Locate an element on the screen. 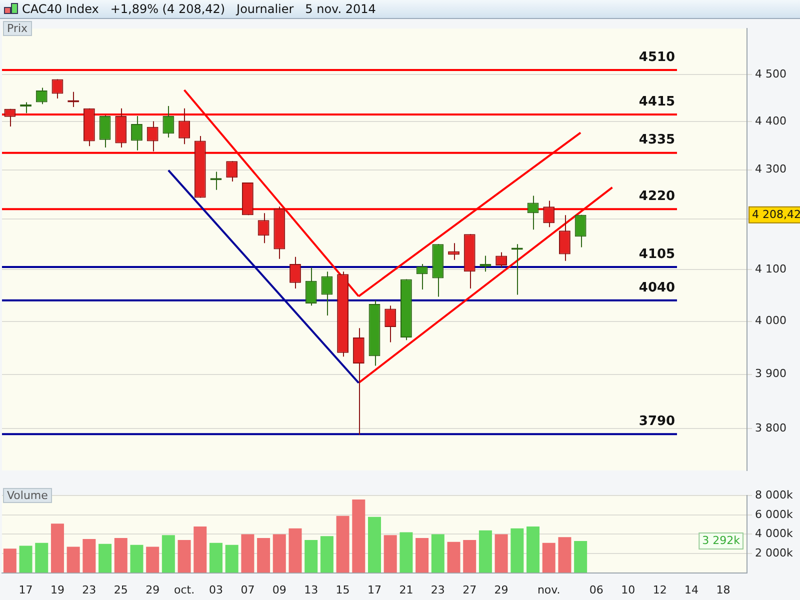 The height and width of the screenshot is (600, 800). x-tick-label: 13 is located at coordinates (311, 589).